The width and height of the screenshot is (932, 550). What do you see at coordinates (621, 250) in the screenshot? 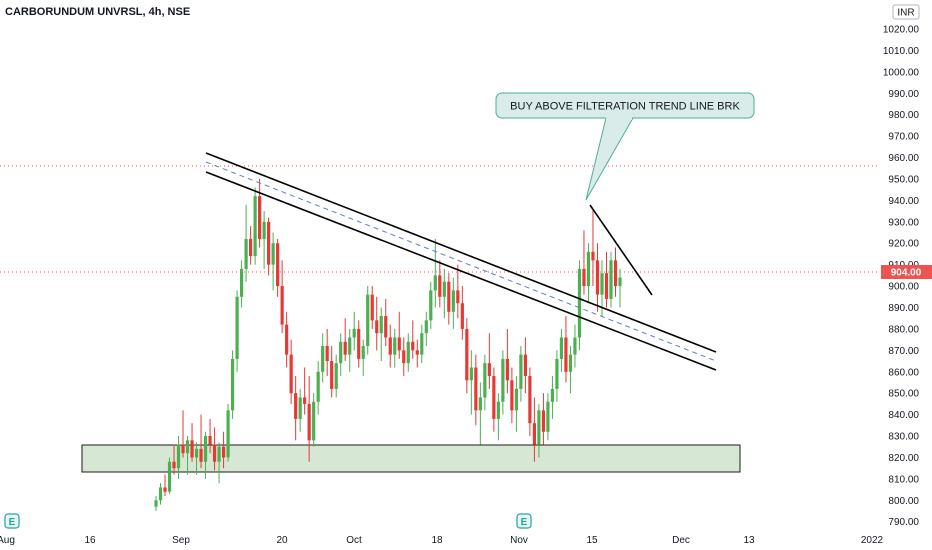
I see `short-trend-line` at bounding box center [621, 250].